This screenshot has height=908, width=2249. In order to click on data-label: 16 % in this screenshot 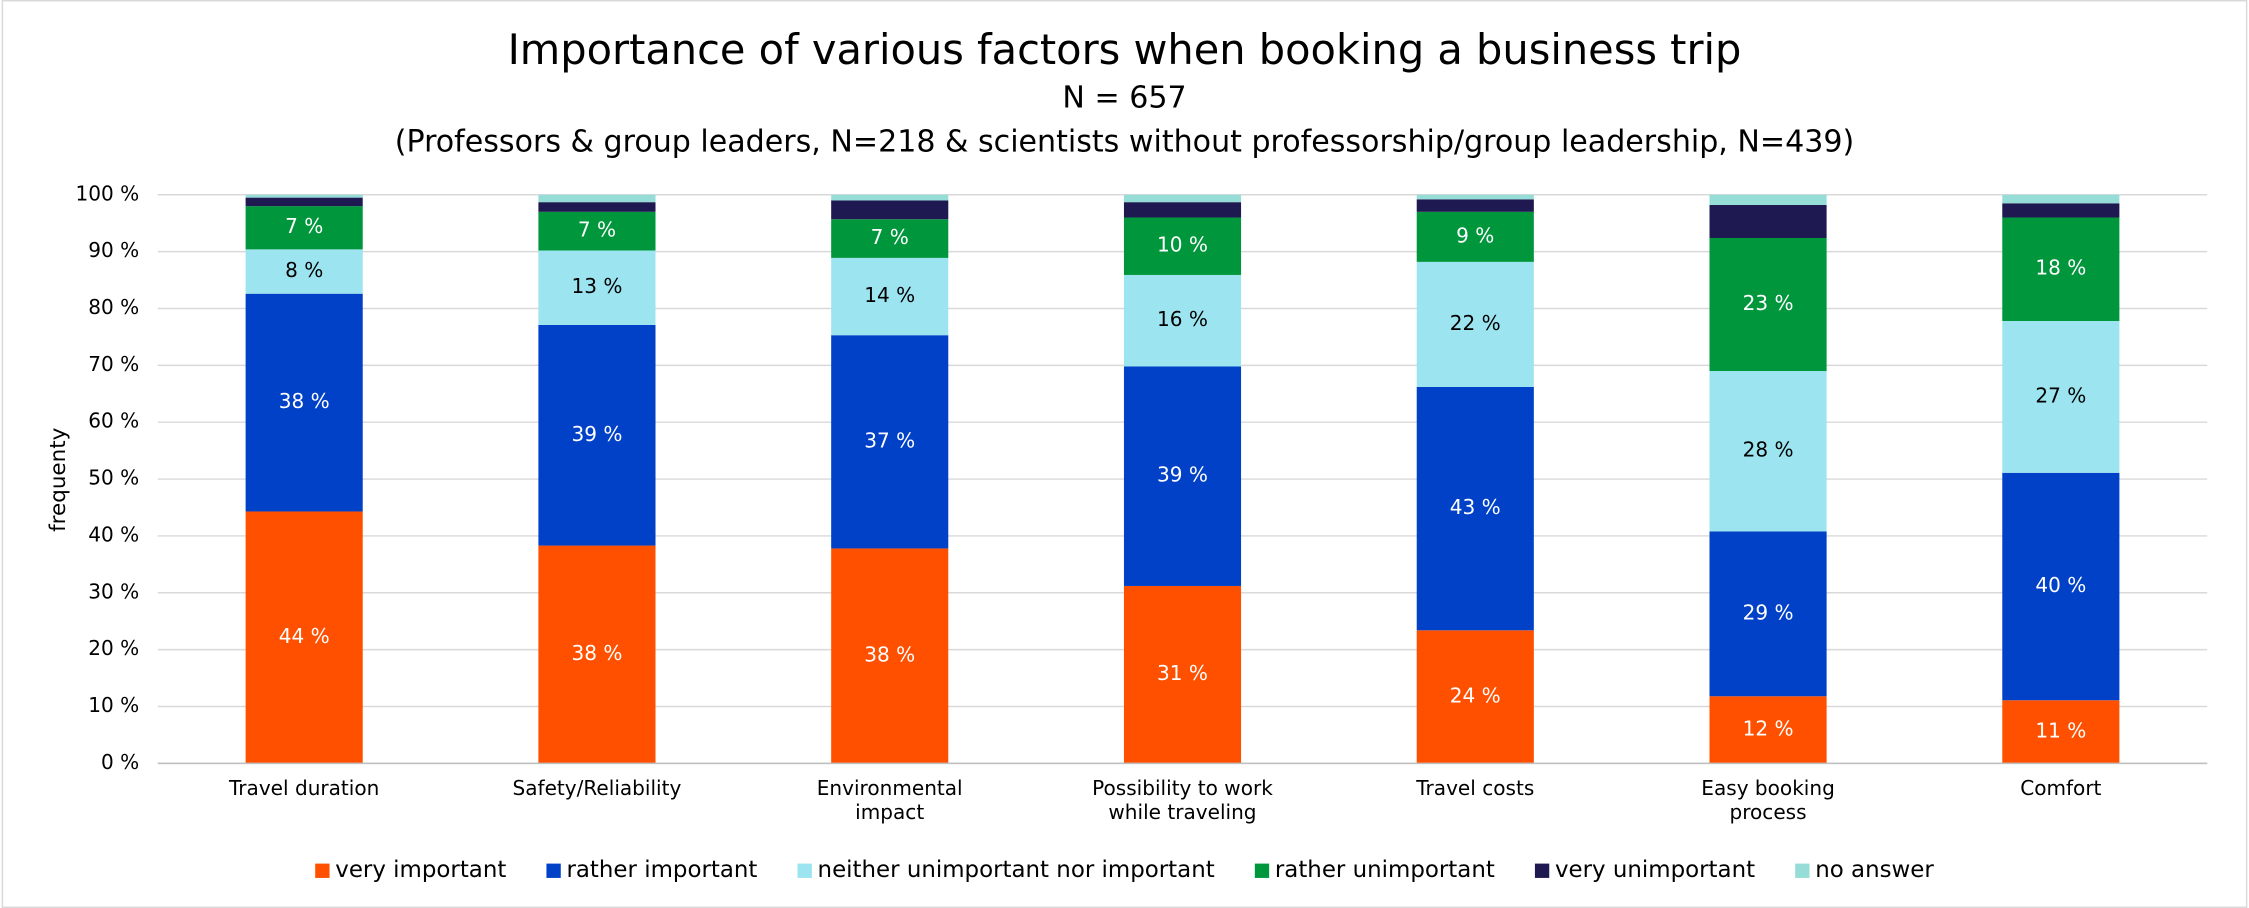, I will do `click(1182, 319)`.